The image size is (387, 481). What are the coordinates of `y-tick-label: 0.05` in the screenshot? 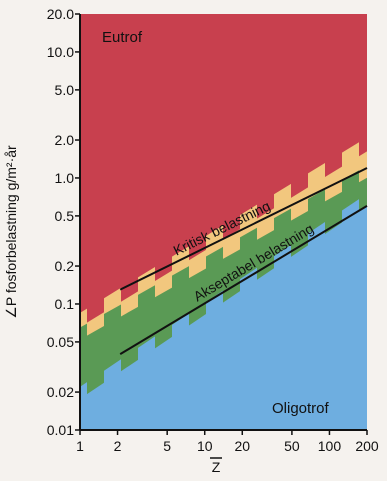 It's located at (60, 342).